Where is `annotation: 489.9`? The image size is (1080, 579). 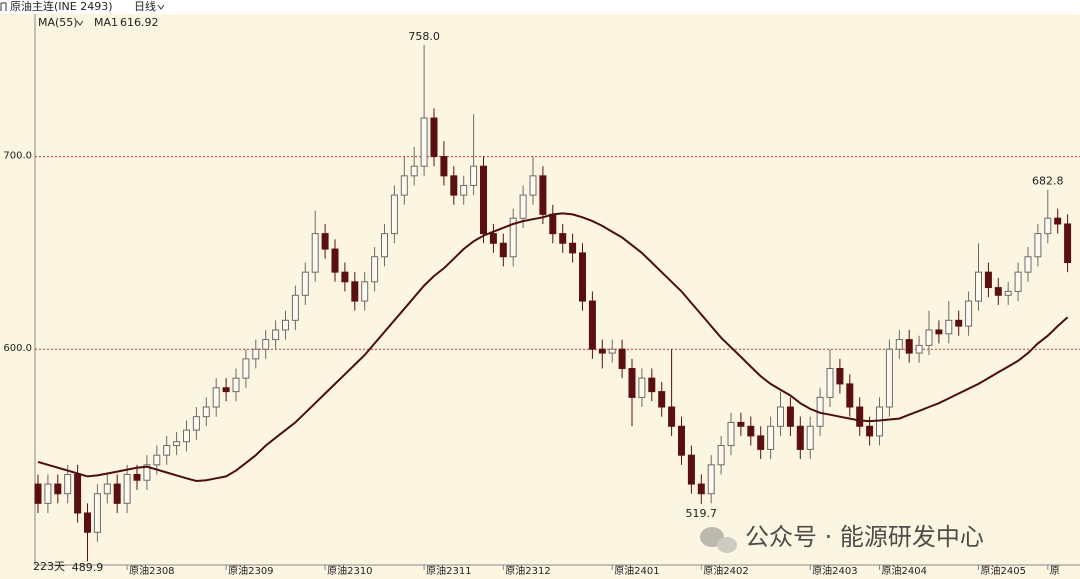 annotation: 489.9 is located at coordinates (88, 567).